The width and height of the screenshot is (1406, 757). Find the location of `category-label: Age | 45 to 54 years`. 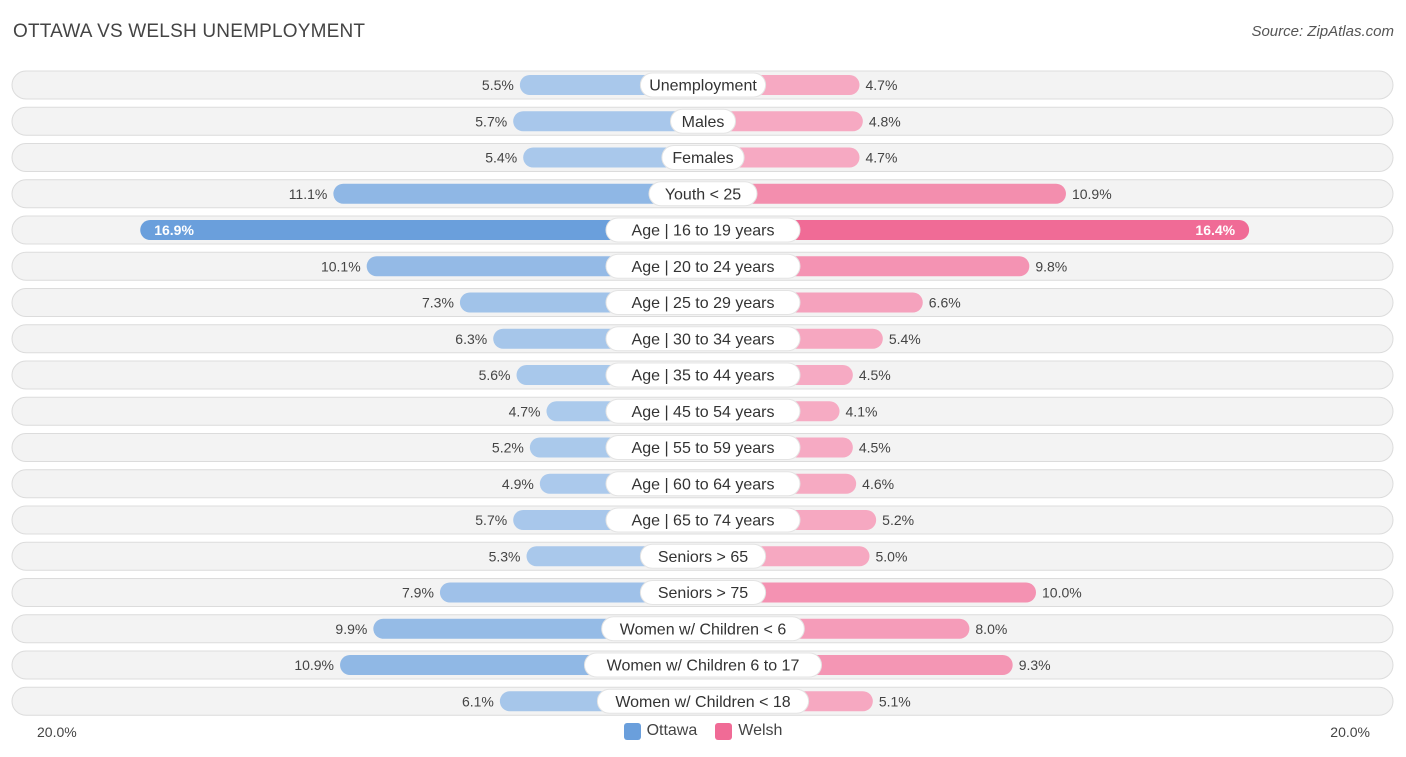

category-label: Age | 45 to 54 years is located at coordinates (703, 412).